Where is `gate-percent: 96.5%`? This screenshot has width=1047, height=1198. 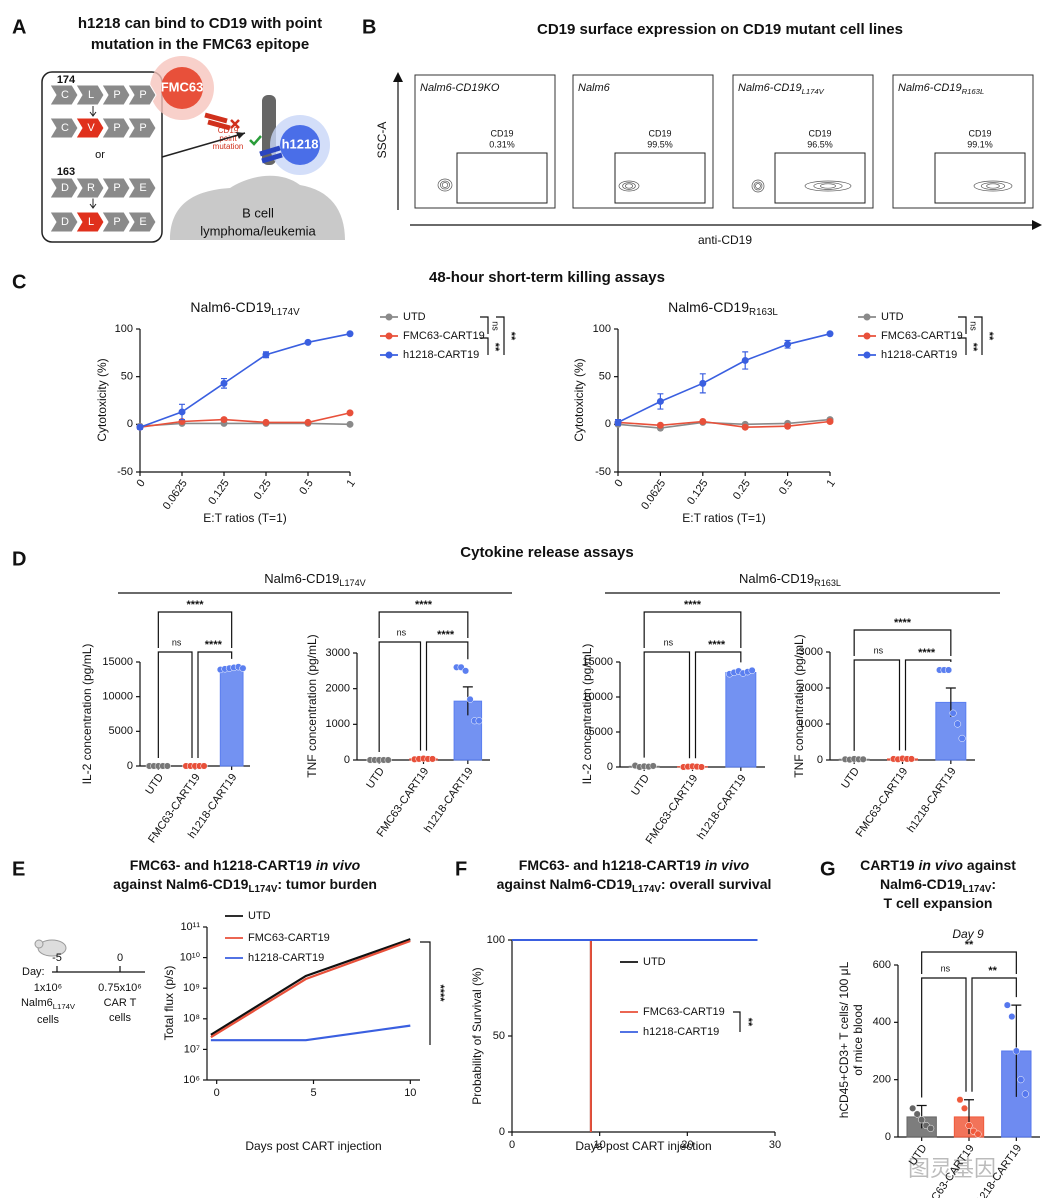 gate-percent: 96.5% is located at coordinates (820, 144).